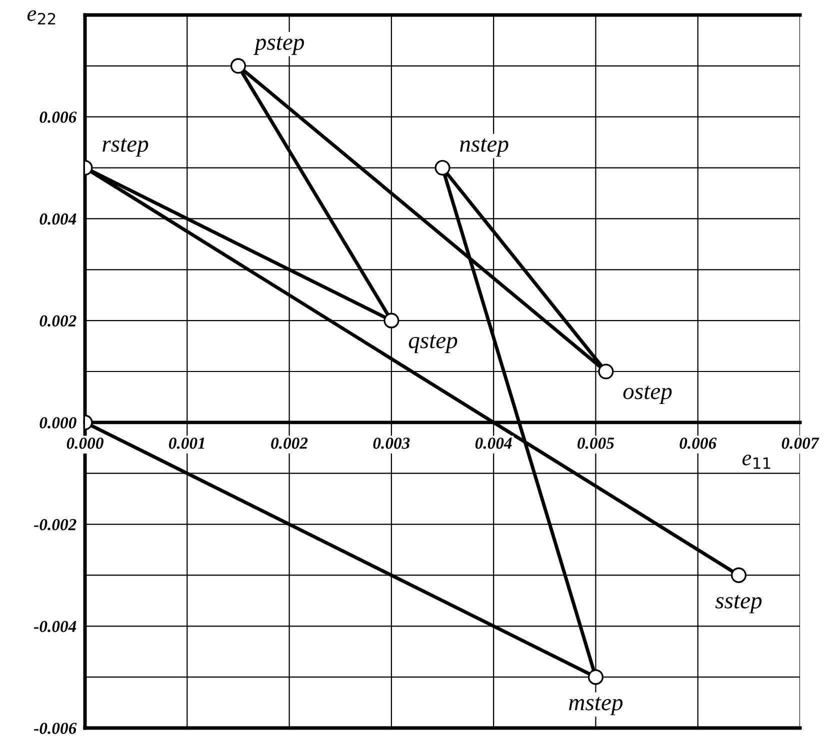 The image size is (827, 747). I want to click on annotation: pstep, so click(278, 45).